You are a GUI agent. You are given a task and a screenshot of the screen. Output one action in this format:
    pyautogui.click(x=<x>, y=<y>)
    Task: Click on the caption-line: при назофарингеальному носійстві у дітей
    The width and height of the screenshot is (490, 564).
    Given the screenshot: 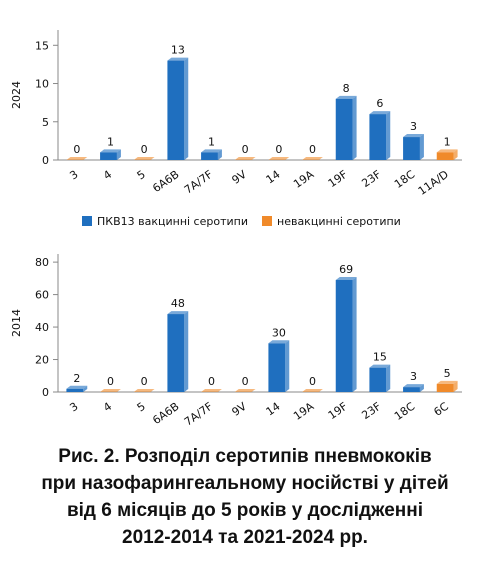 What is the action you would take?
    pyautogui.click(x=244, y=483)
    